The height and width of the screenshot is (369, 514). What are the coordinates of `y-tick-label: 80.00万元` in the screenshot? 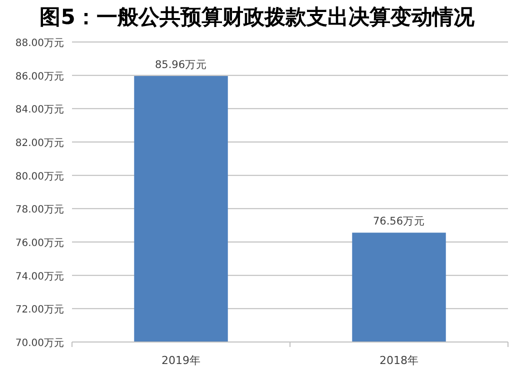 It's located at (39, 176).